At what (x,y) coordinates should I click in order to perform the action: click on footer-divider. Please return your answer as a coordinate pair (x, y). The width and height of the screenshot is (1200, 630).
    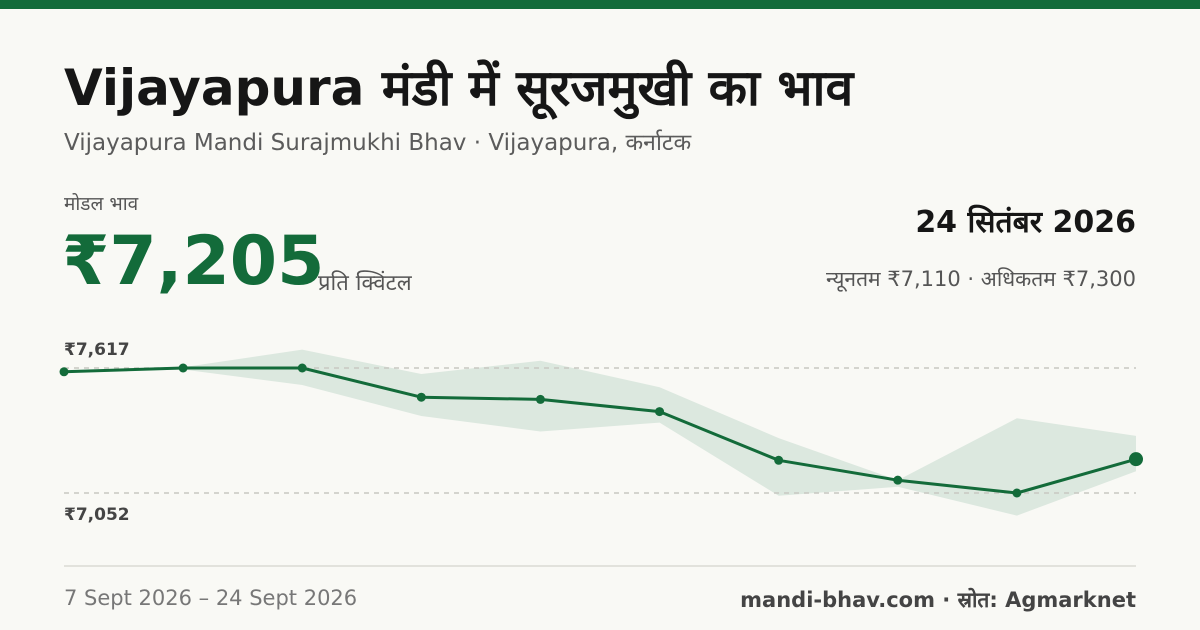
    Looking at the image, I should click on (600, 566).